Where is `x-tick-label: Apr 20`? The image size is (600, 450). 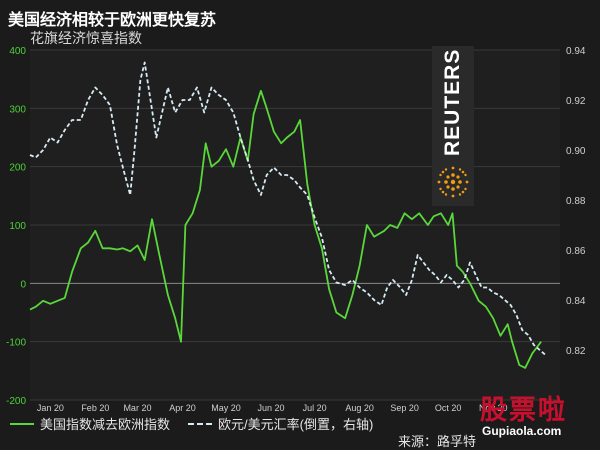 x-tick-label: Apr 20 is located at coordinates (182, 408).